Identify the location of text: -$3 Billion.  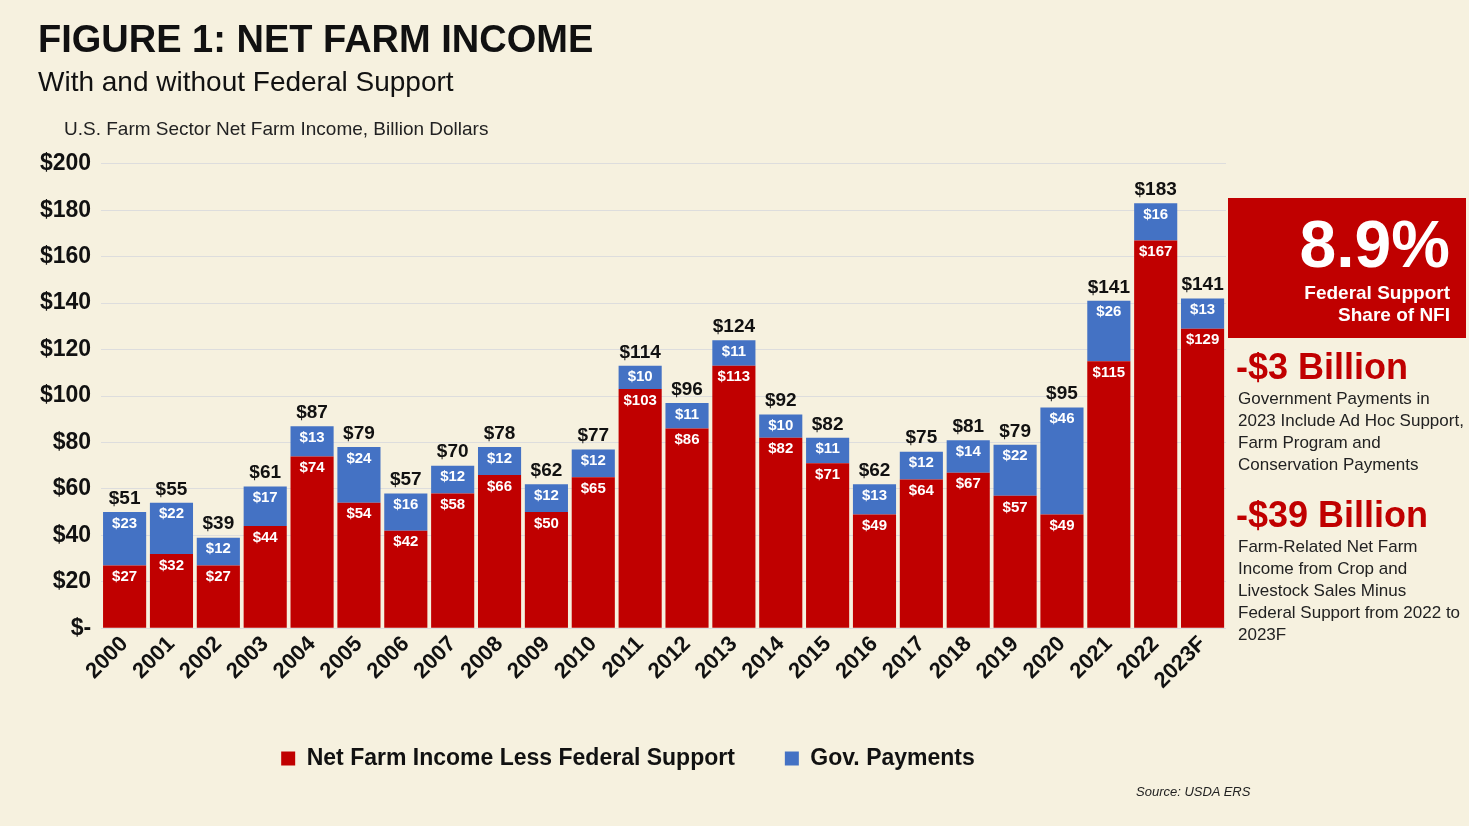
(1323, 367).